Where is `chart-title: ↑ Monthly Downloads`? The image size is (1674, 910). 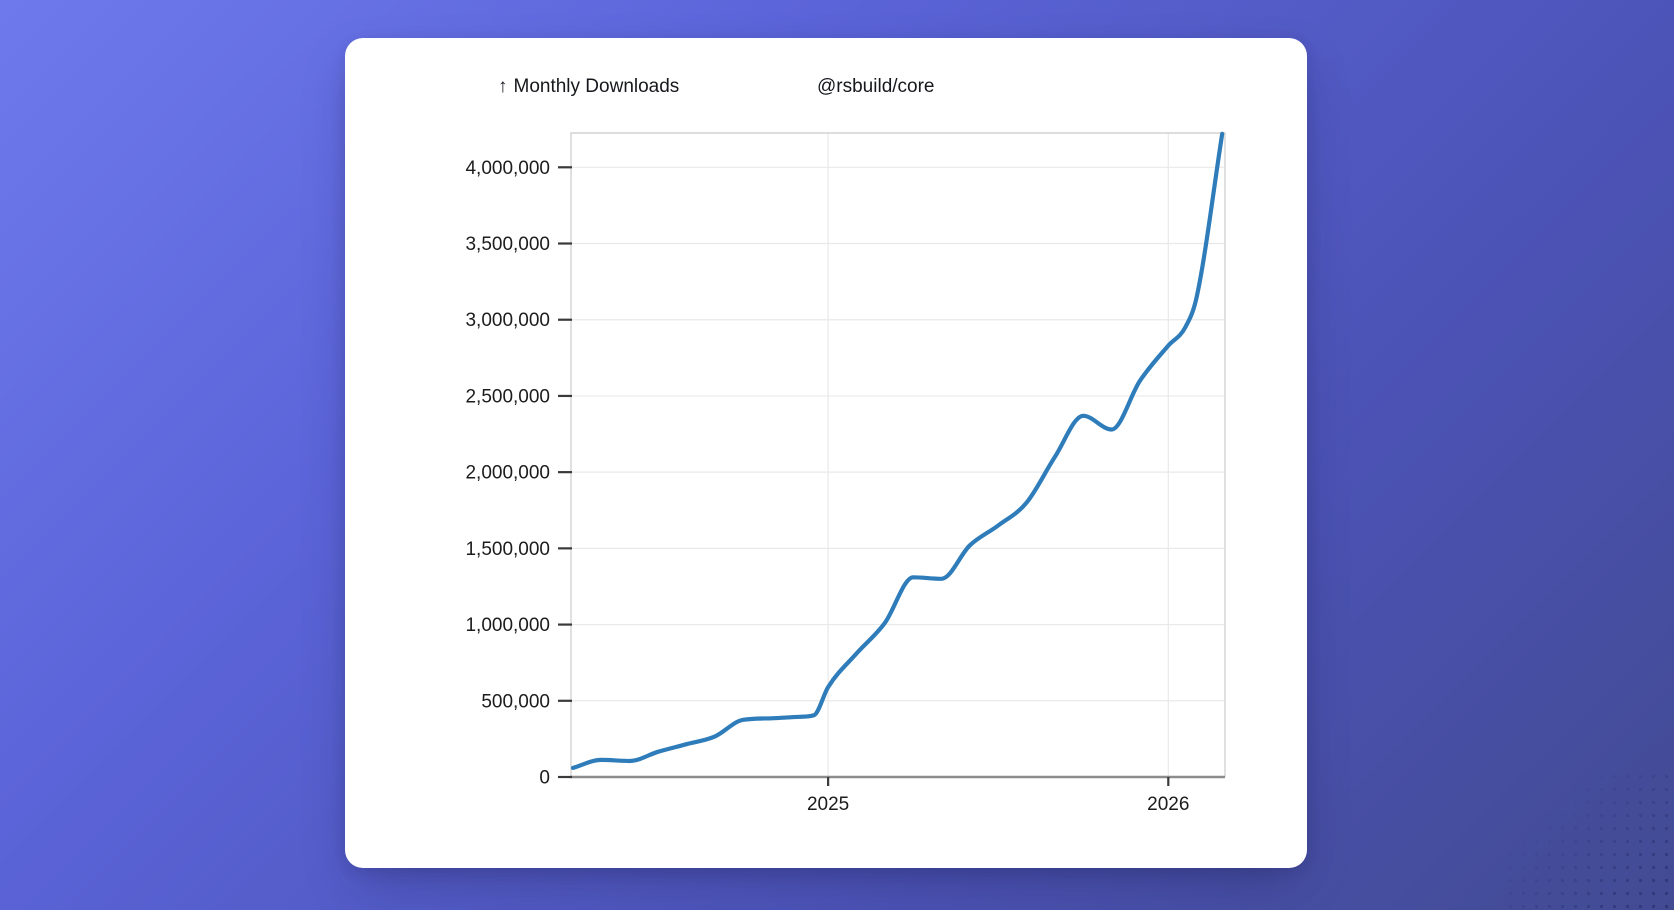 chart-title: ↑ Monthly Downloads is located at coordinates (588, 87).